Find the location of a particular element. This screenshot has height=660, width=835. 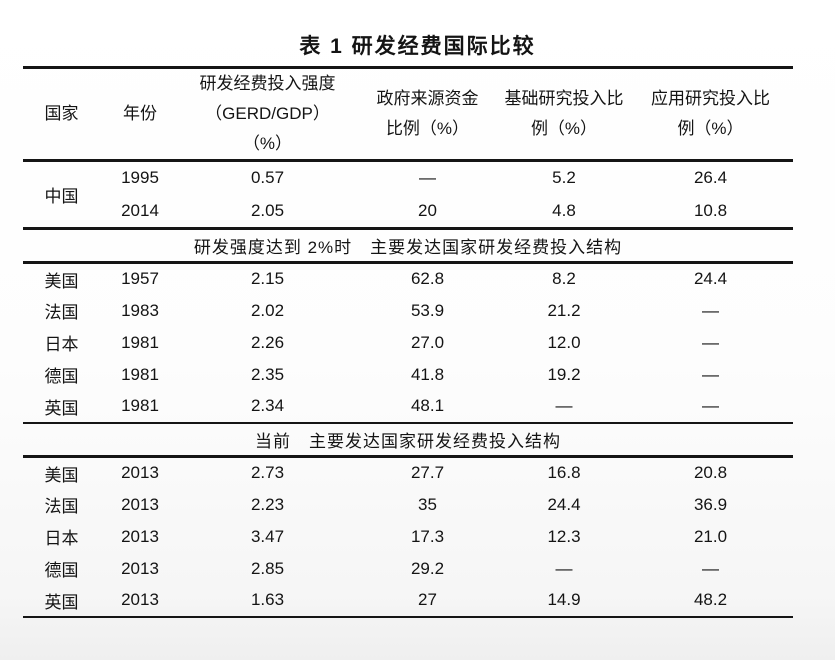

cell-year: 1983 is located at coordinates (140, 310).